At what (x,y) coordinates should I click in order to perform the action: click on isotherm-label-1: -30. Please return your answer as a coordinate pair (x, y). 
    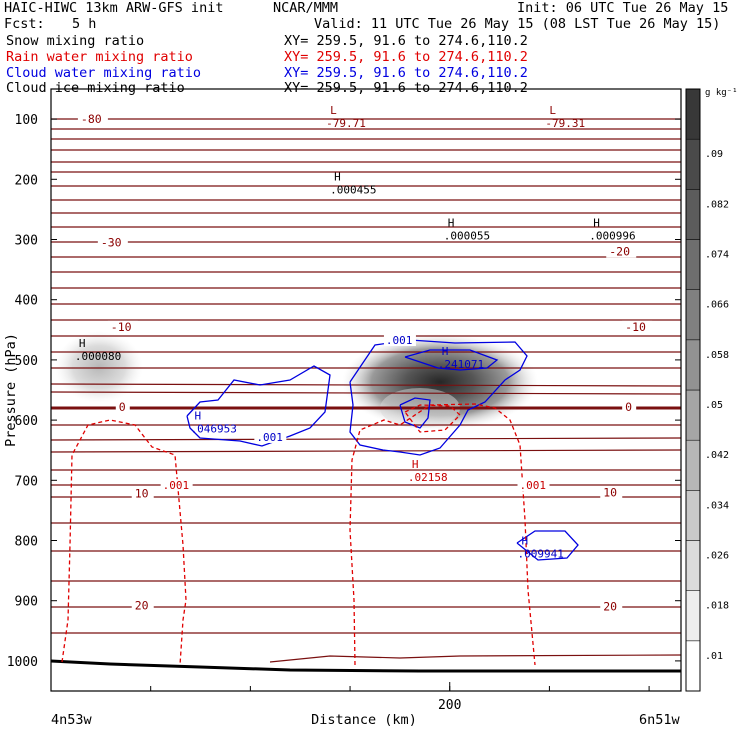
    Looking at the image, I should click on (111, 243).